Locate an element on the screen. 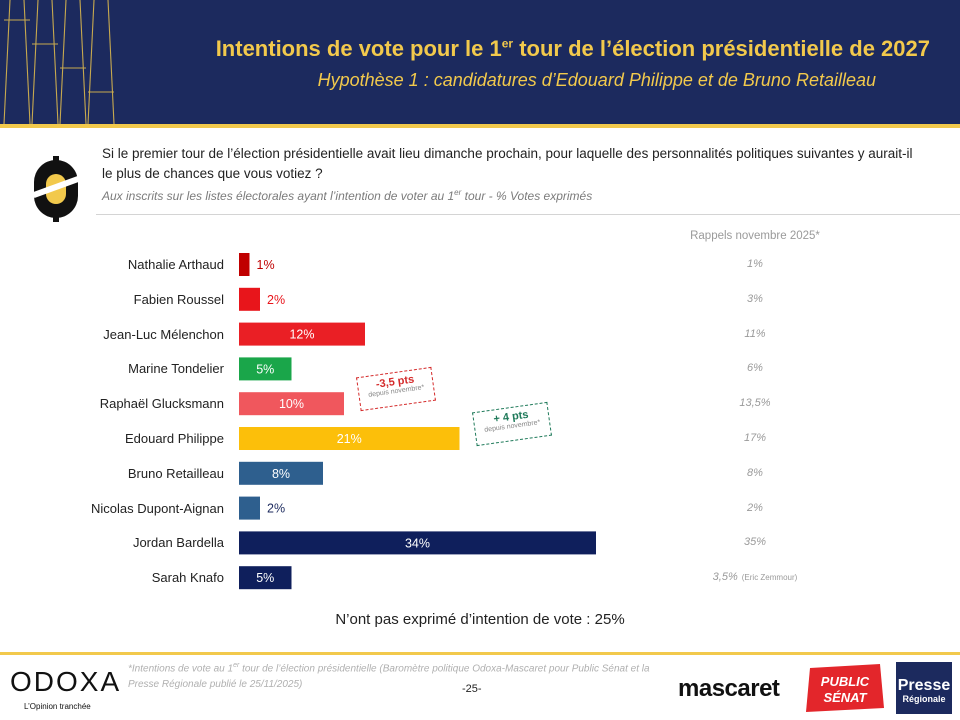 This screenshot has width=960, height=720. recall-value: 3,5% (Eric Zemmour) is located at coordinates (755, 577).